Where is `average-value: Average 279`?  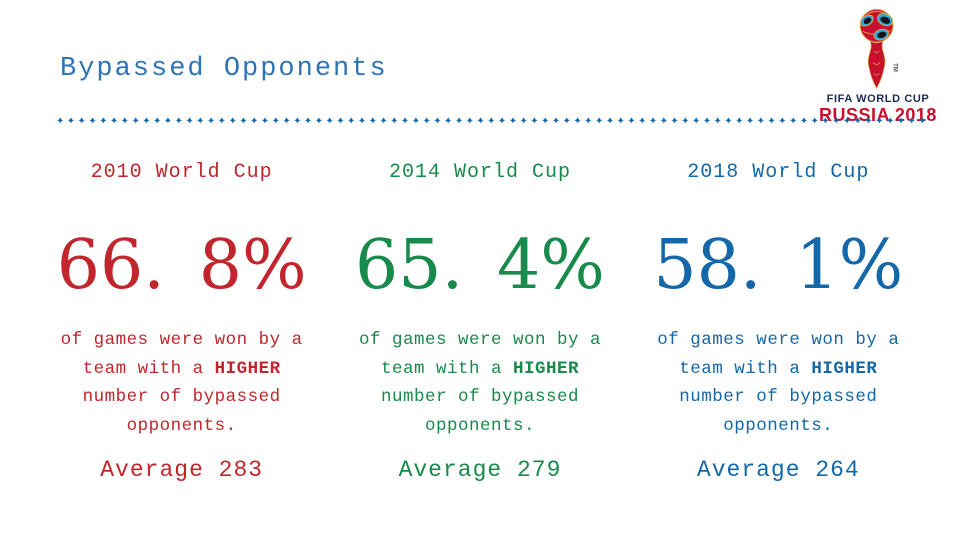 average-value: Average 279 is located at coordinates (480, 470).